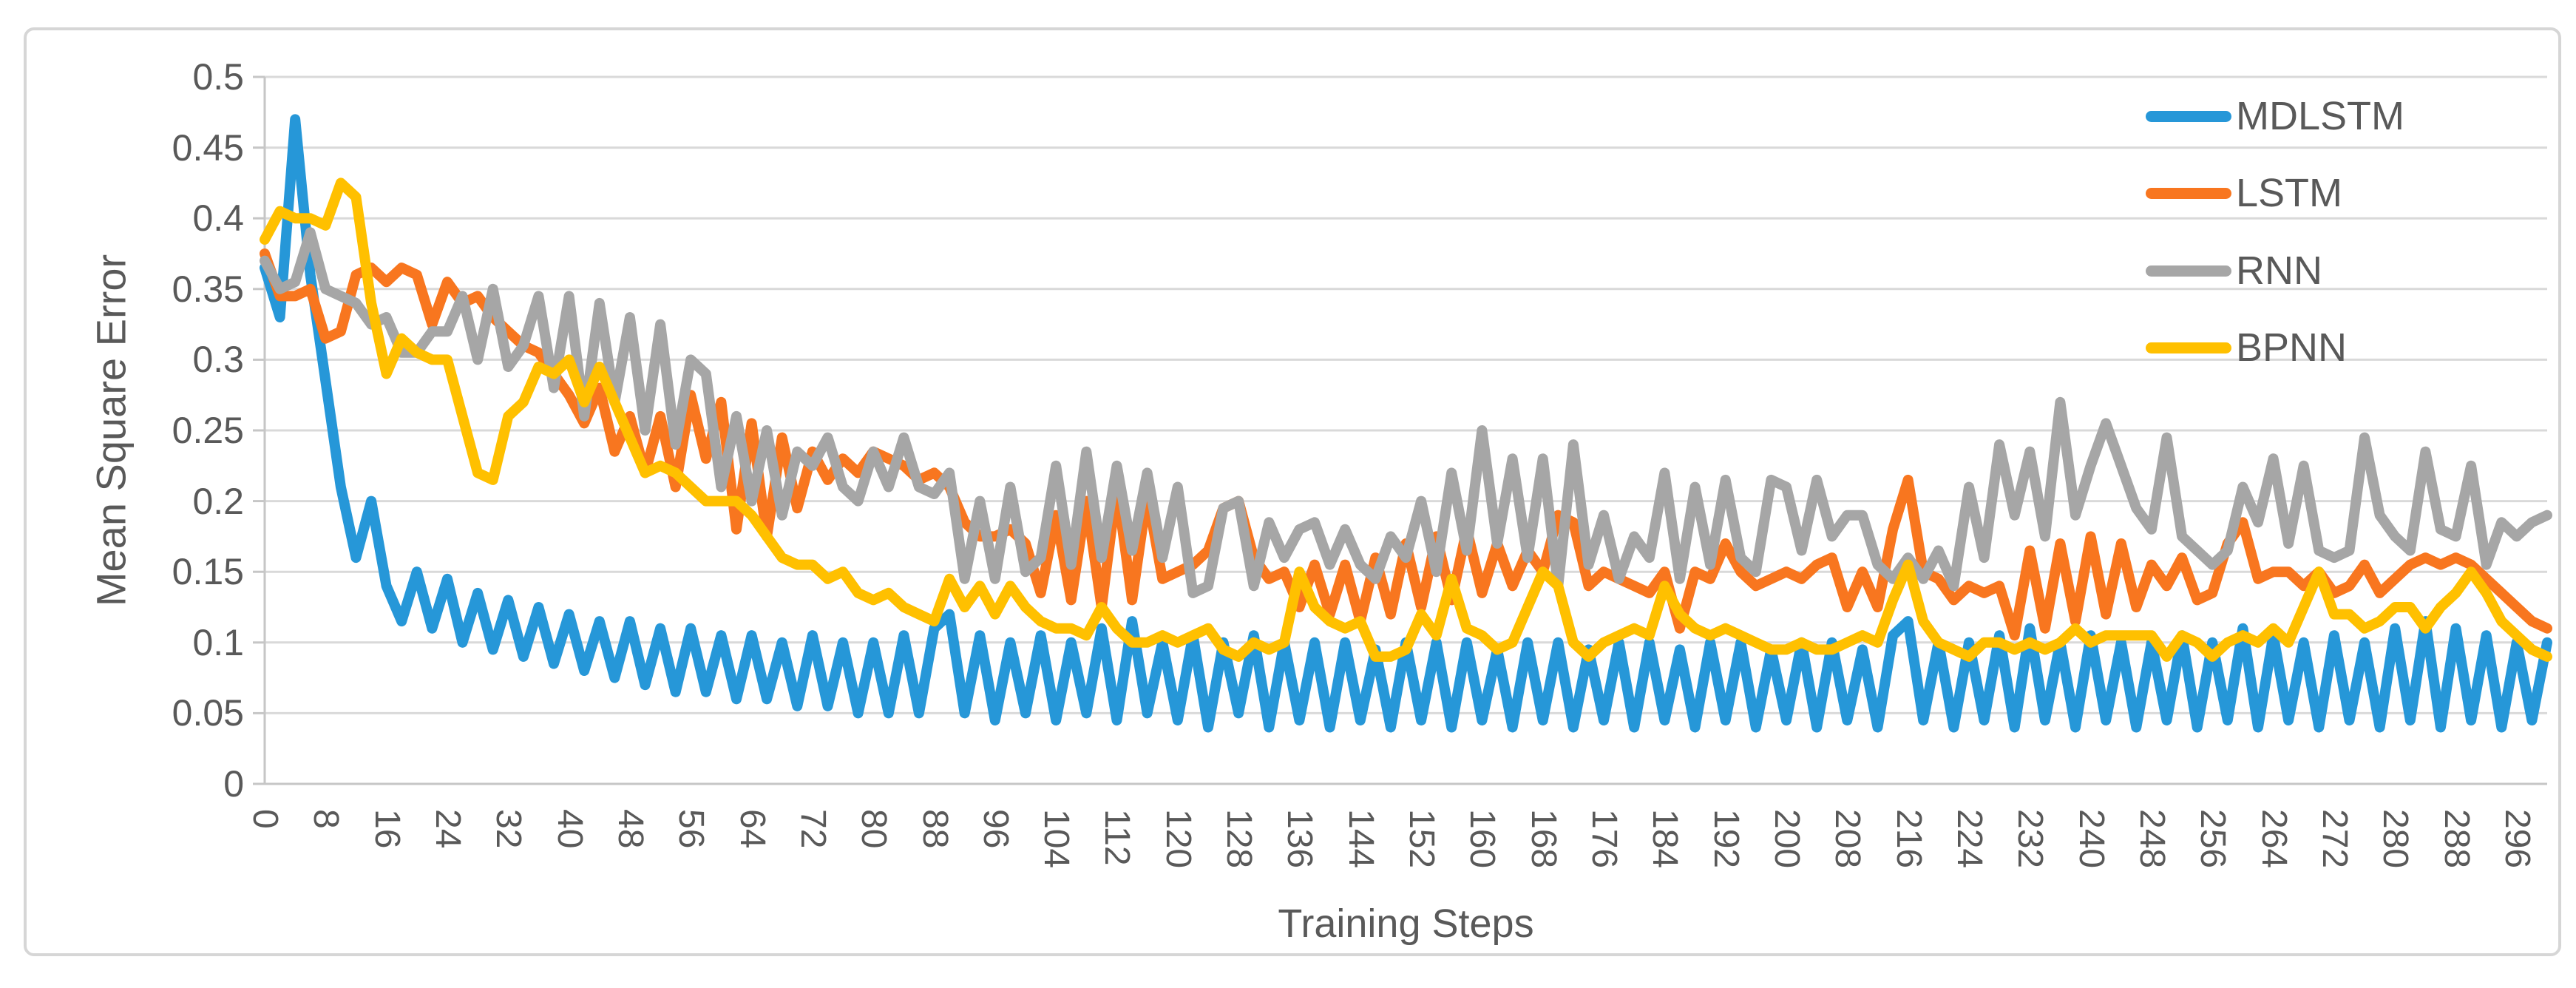 This screenshot has width=2576, height=988. I want to click on y-axis-title-text: Mean Square Error, so click(111, 430).